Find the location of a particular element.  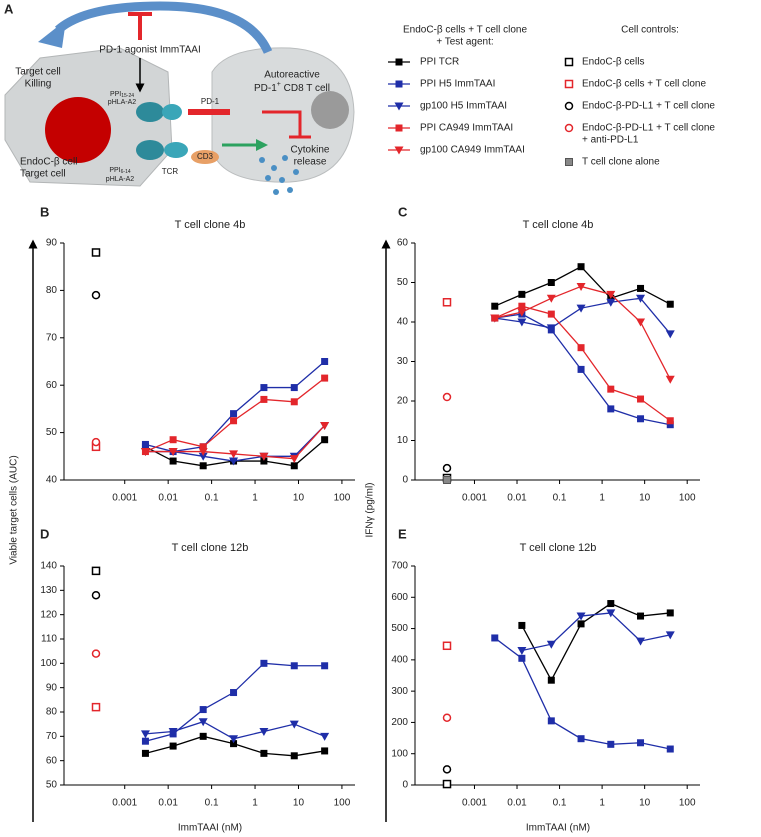

panel-label: D is located at coordinates (44, 533).